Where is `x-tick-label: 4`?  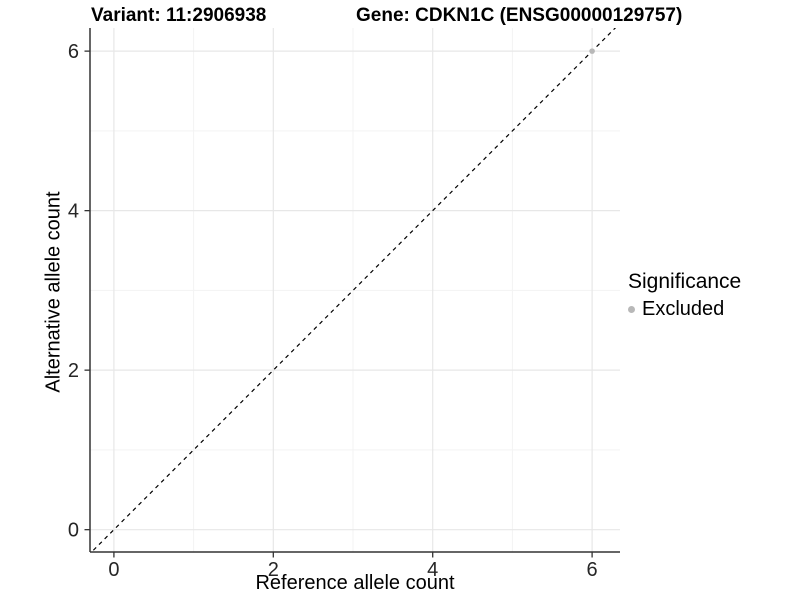
x-tick-label: 4 is located at coordinates (432, 570).